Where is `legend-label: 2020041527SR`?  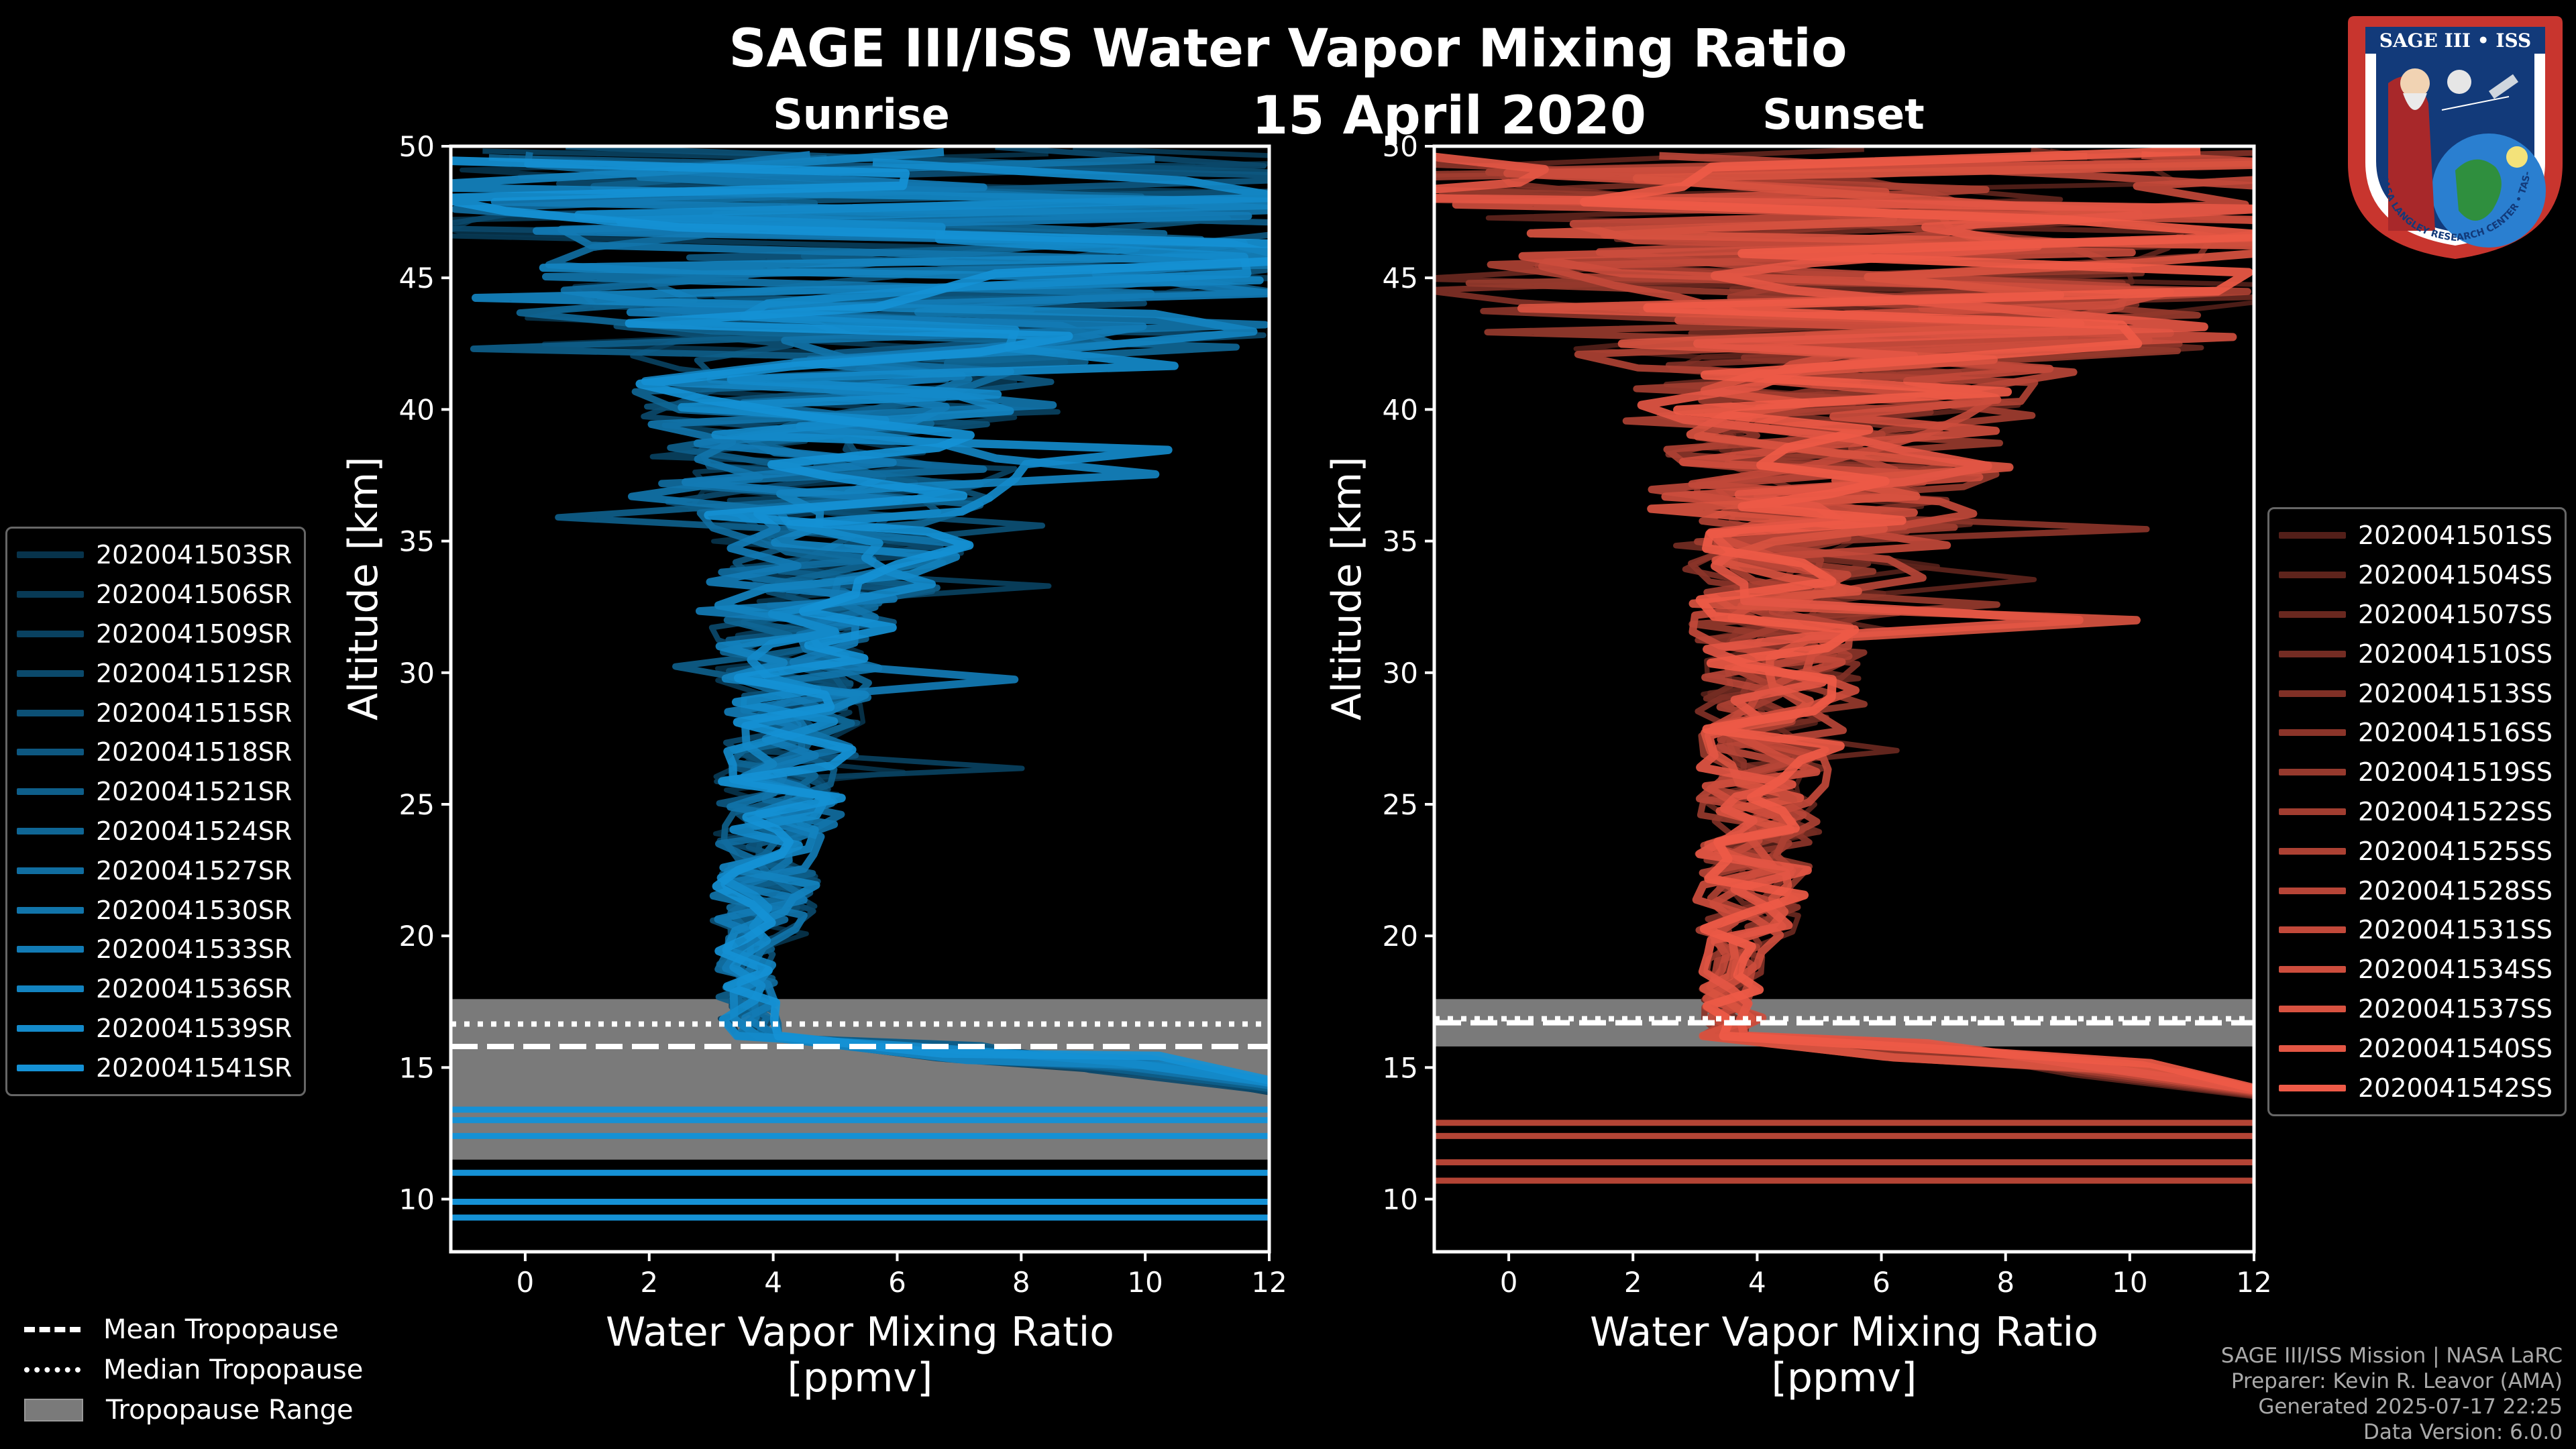 legend-label: 2020041527SR is located at coordinates (194, 870).